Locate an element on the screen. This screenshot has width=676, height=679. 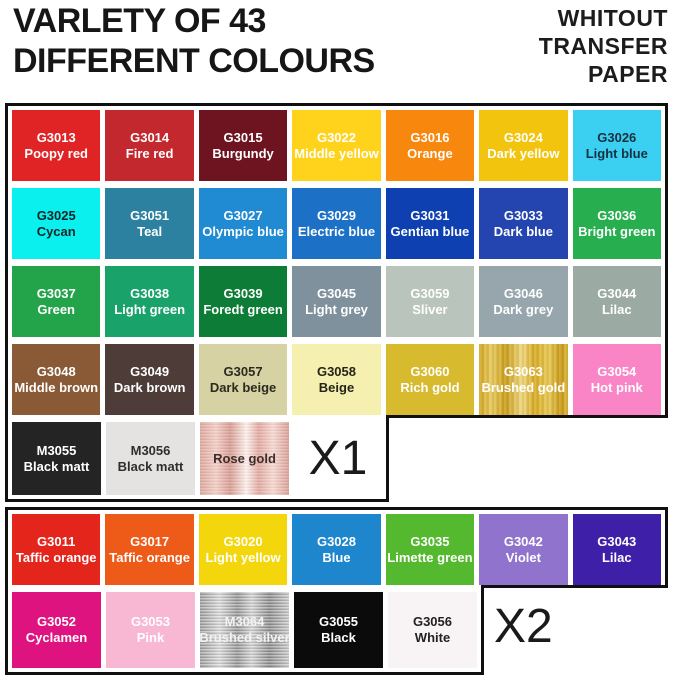
swatch-name: Dark blue is located at coordinates (523, 231).